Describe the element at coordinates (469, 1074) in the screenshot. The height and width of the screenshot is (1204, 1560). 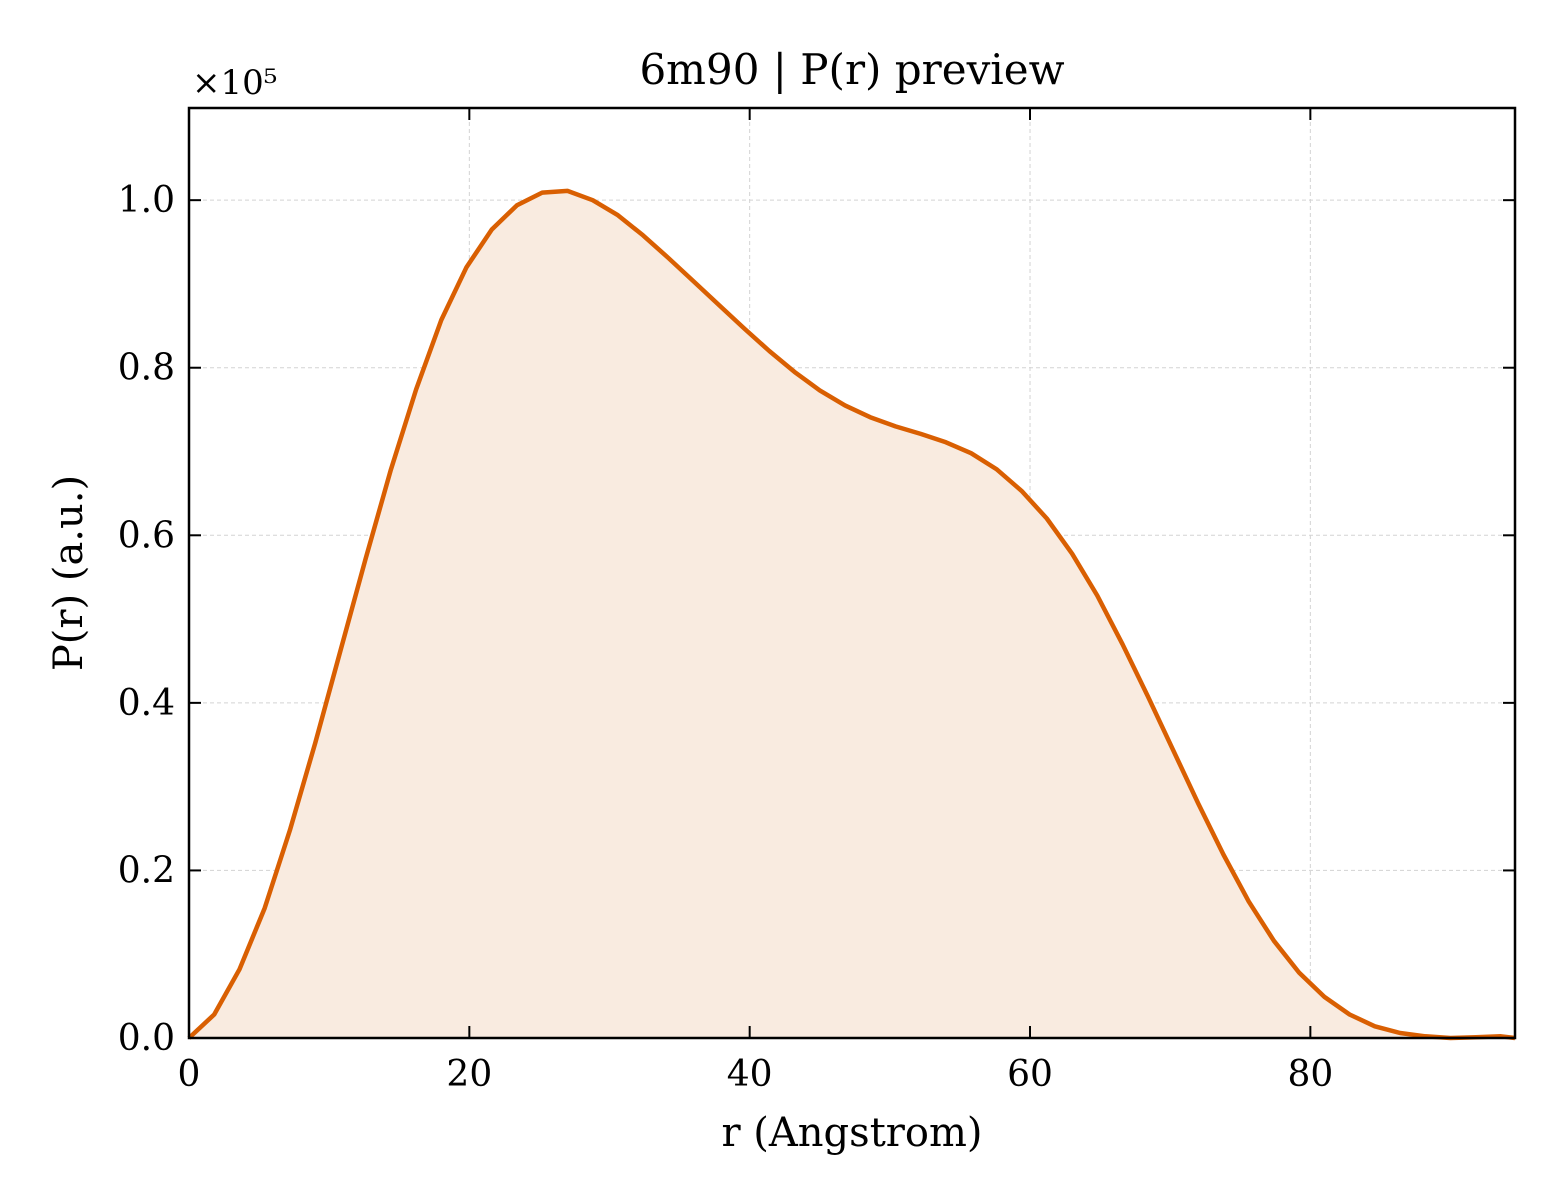
I see `x-tick-label: 20` at that location.